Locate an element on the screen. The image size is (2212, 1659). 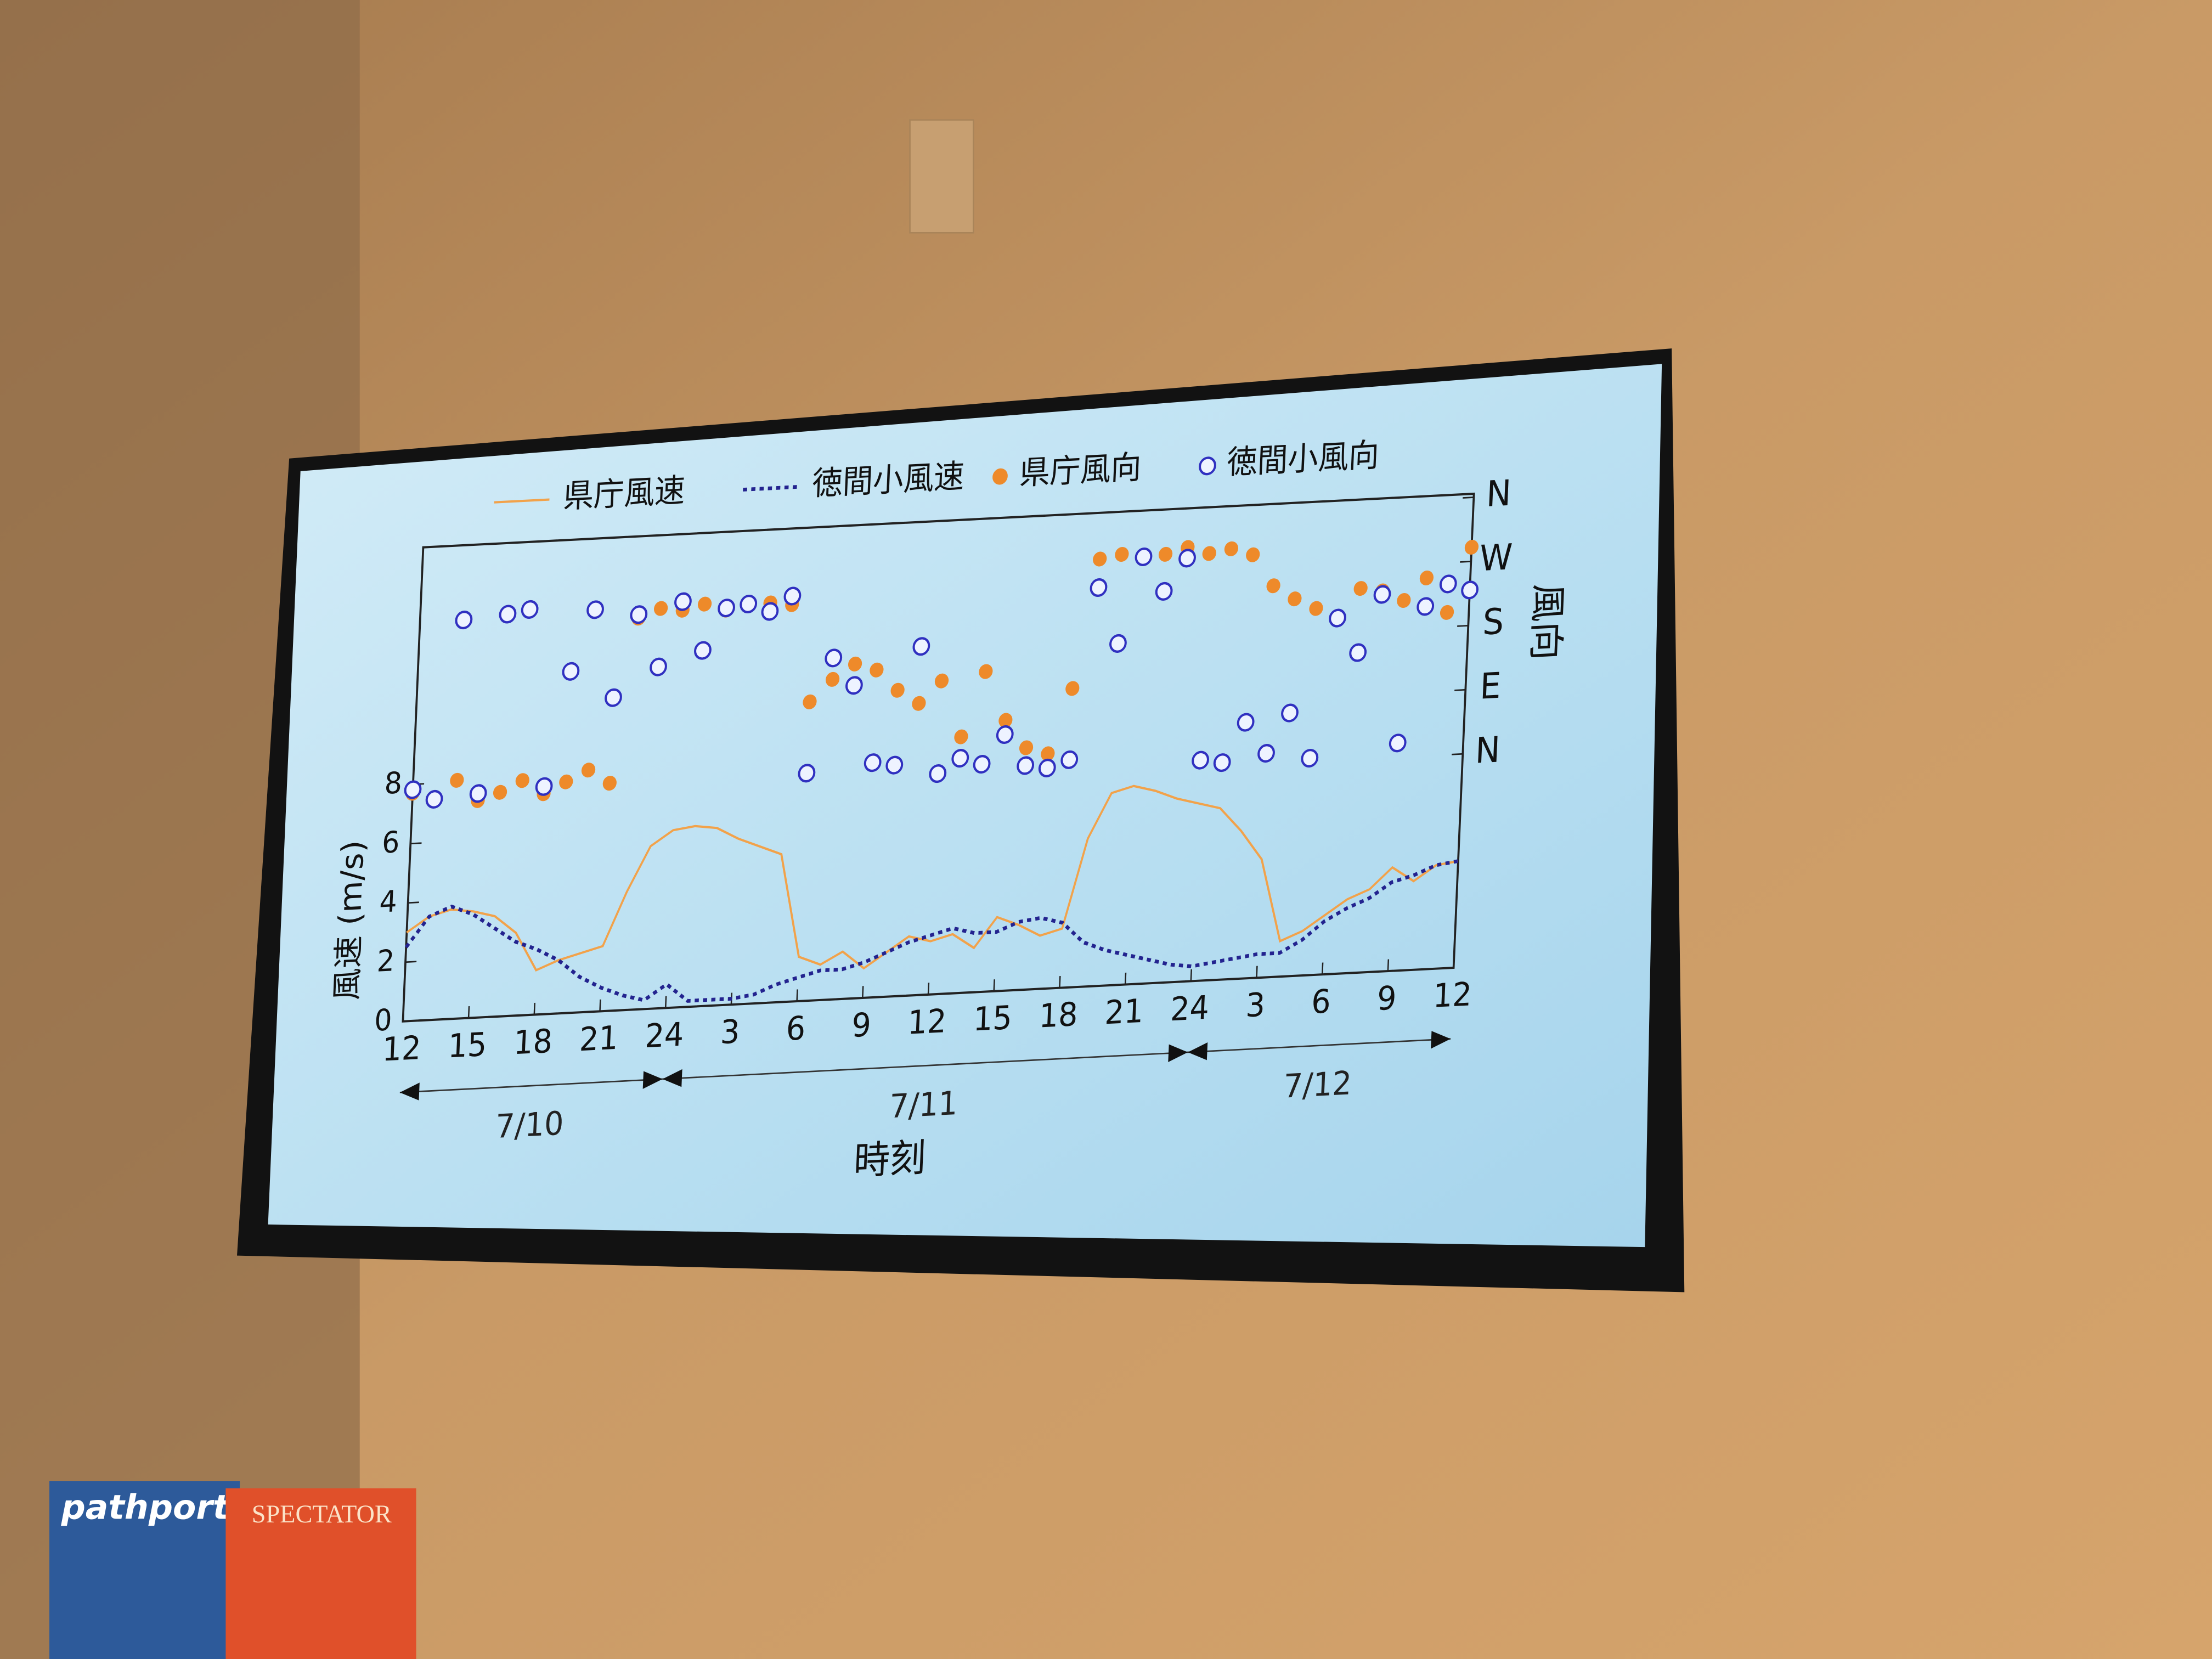
x-tick-label: 24 is located at coordinates (1190, 1009).